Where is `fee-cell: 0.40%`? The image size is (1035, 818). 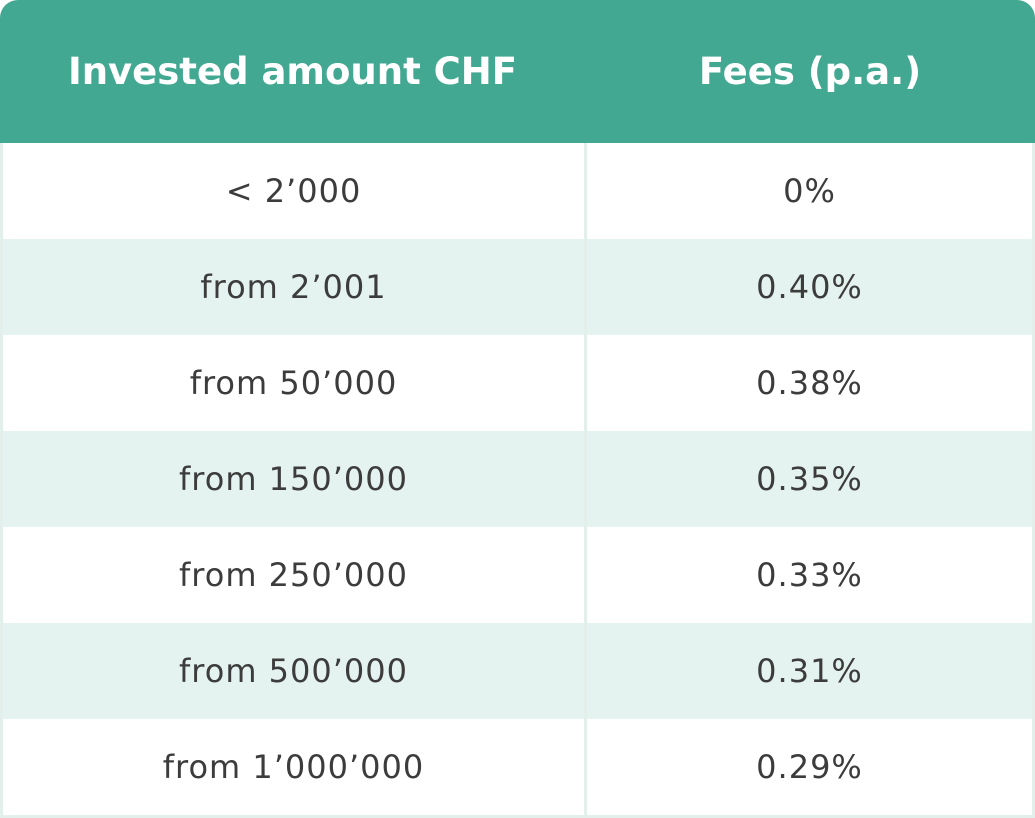 fee-cell: 0.40% is located at coordinates (809, 287).